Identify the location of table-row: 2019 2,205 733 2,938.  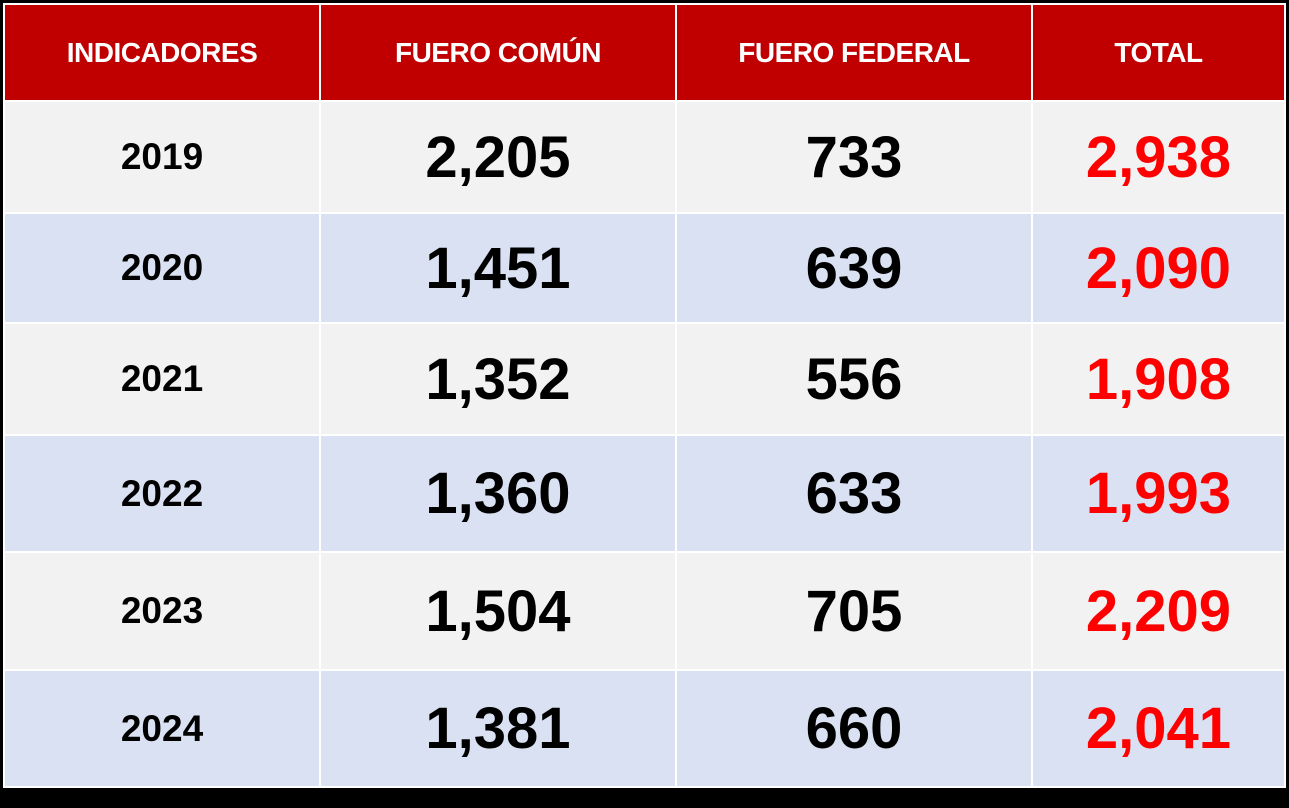
(644, 157).